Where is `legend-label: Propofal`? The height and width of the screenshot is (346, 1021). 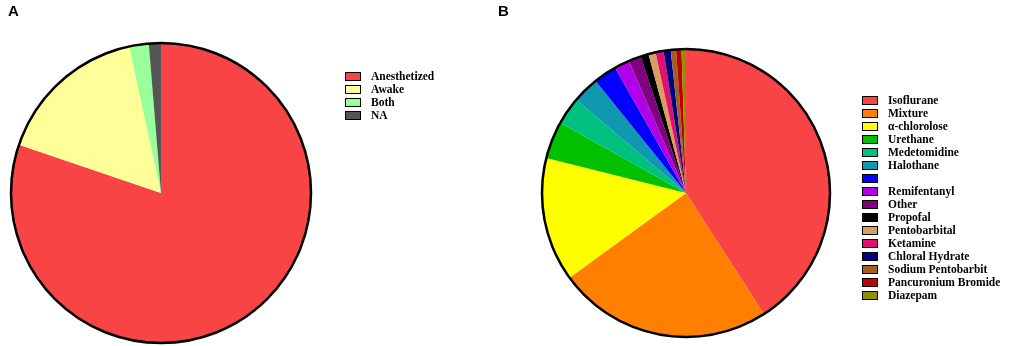 legend-label: Propofal is located at coordinates (909, 217).